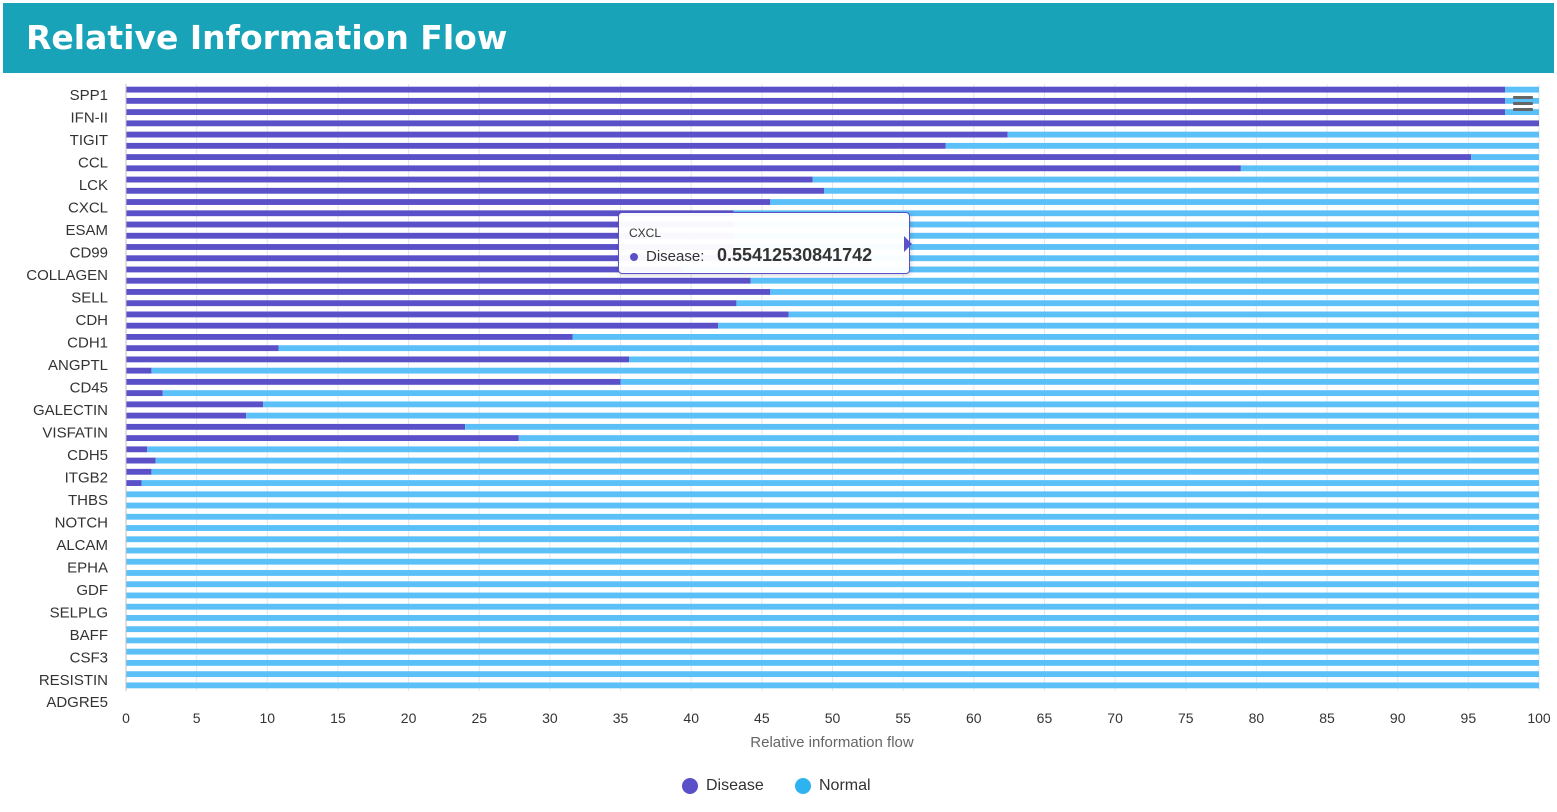 This screenshot has width=1557, height=812. Describe the element at coordinates (479, 718) in the screenshot. I see `x-tick-label: 25` at that location.